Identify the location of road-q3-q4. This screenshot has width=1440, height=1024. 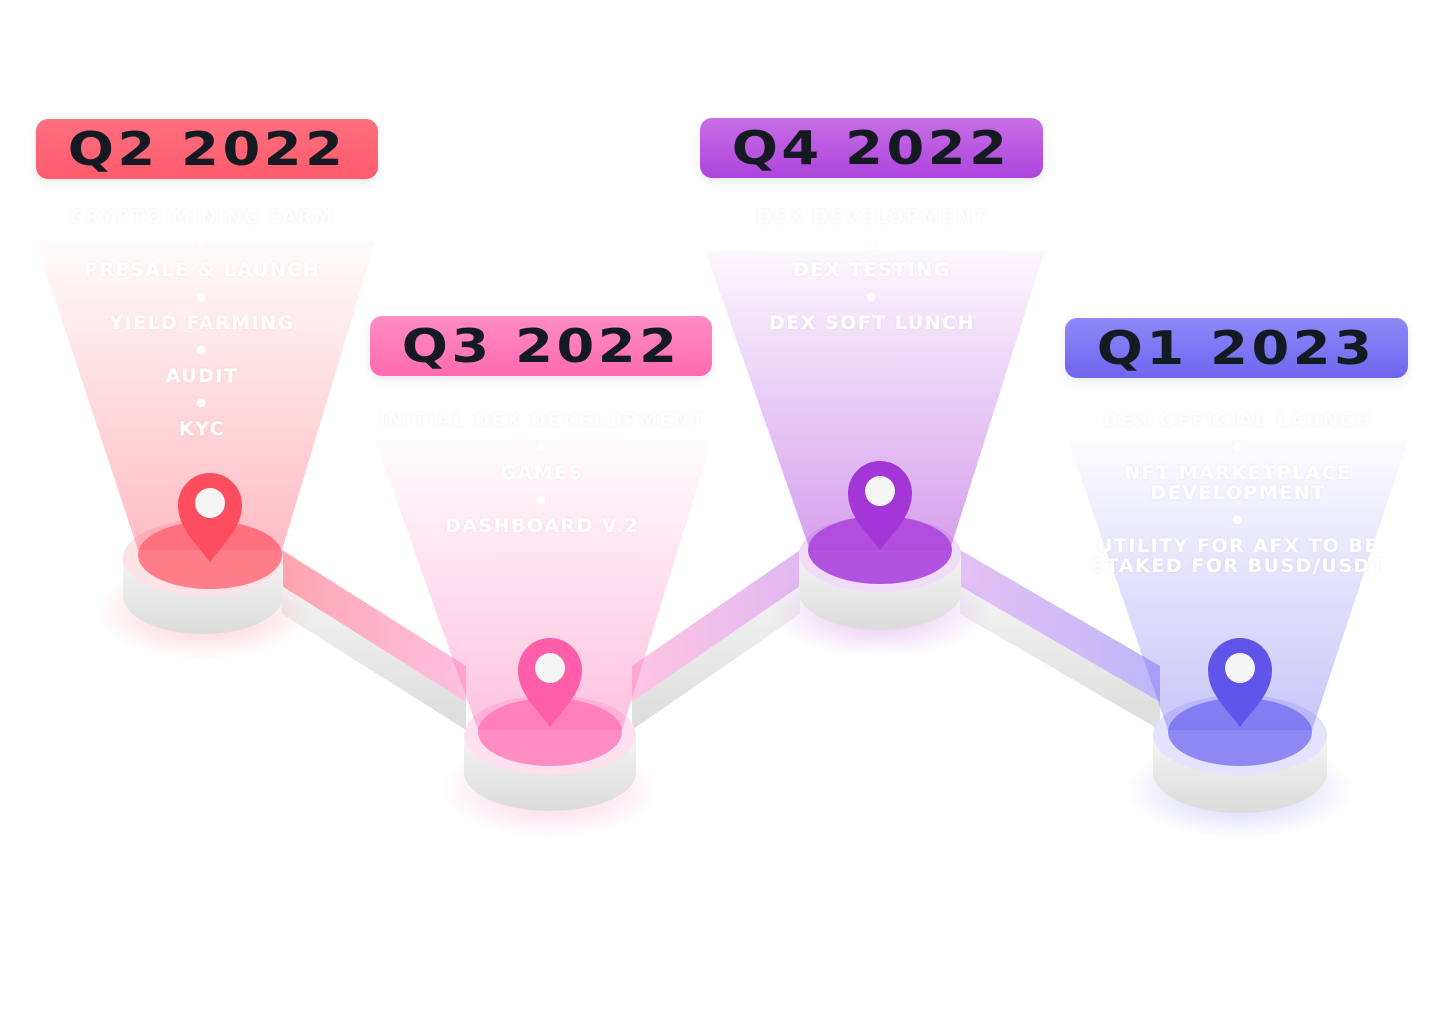
(716, 640).